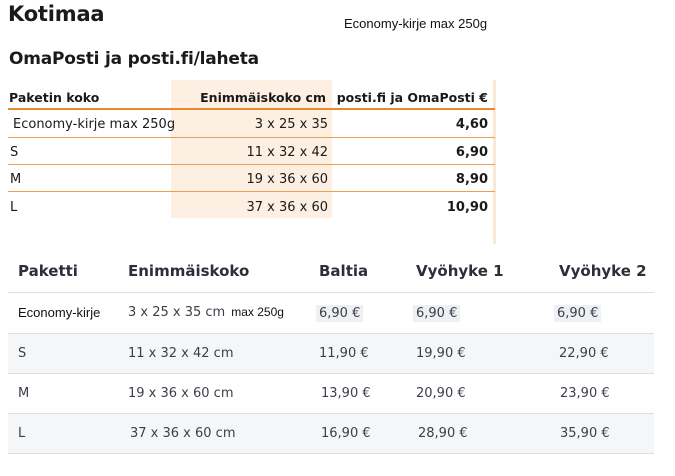 The image size is (675, 476). What do you see at coordinates (471, 152) in the screenshot?
I see `table1-row-price: 6,90` at bounding box center [471, 152].